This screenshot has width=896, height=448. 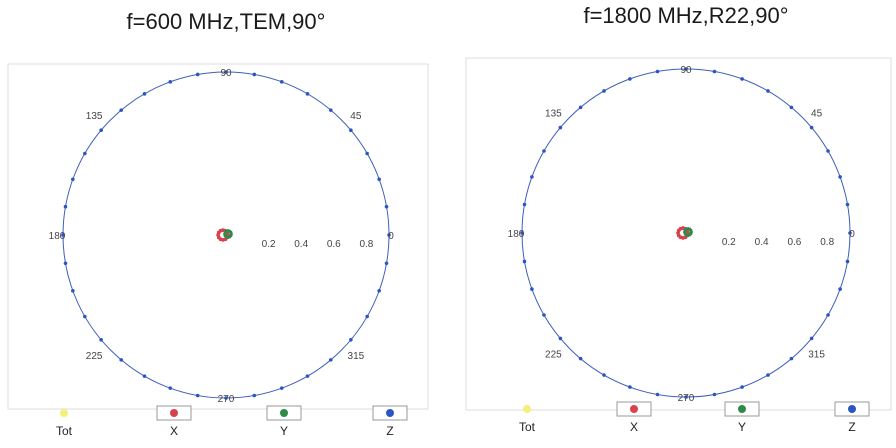 I want to click on legend-marker-y, so click(x=742, y=409).